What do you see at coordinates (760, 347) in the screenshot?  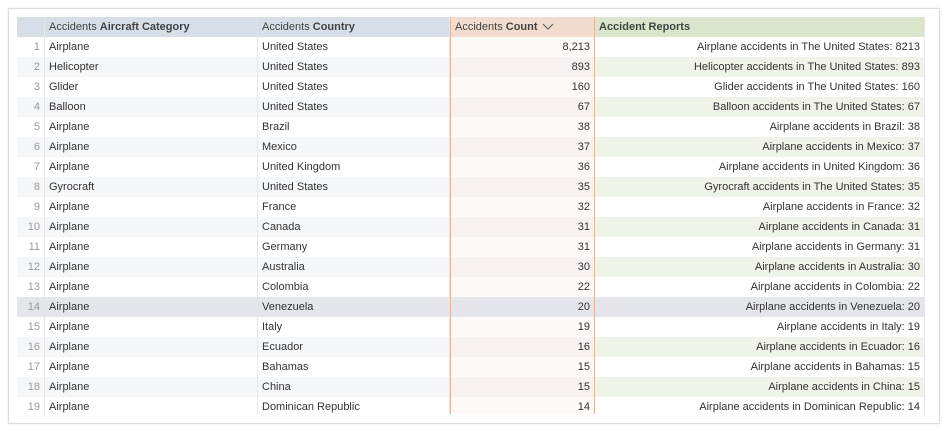 I see `table-cell: Airplane accidents in Ecuador: 16` at bounding box center [760, 347].